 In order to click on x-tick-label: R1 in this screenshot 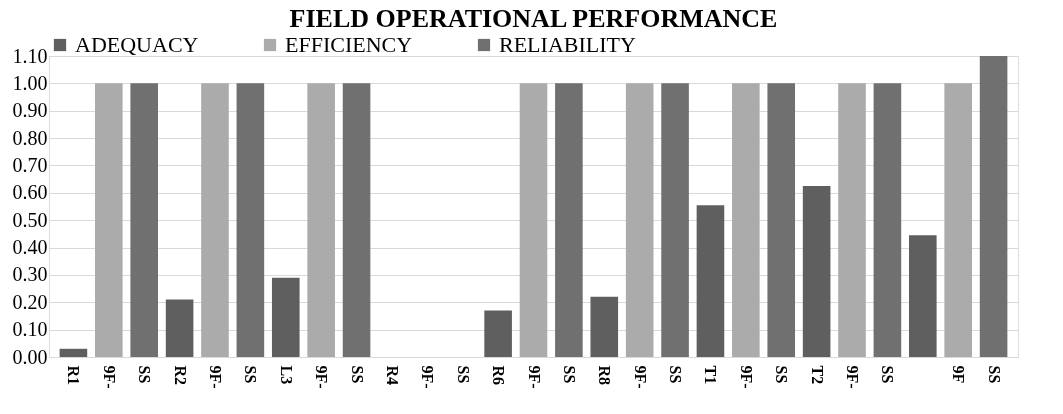, I will do `click(74, 375)`.